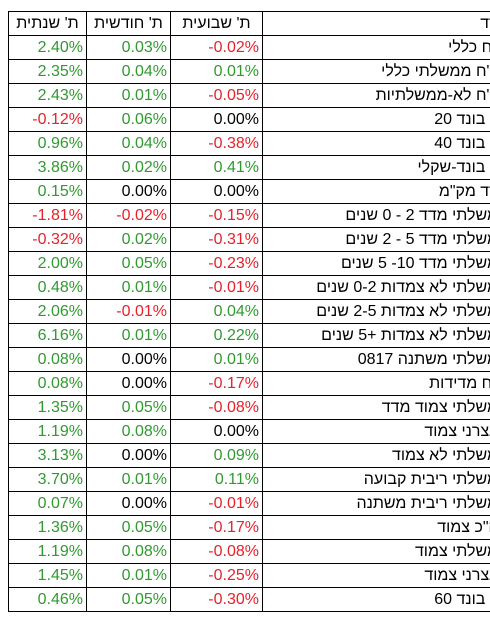  Describe the element at coordinates (47, 575) in the screenshot. I see `annual-return-cell: 1.45%` at that location.